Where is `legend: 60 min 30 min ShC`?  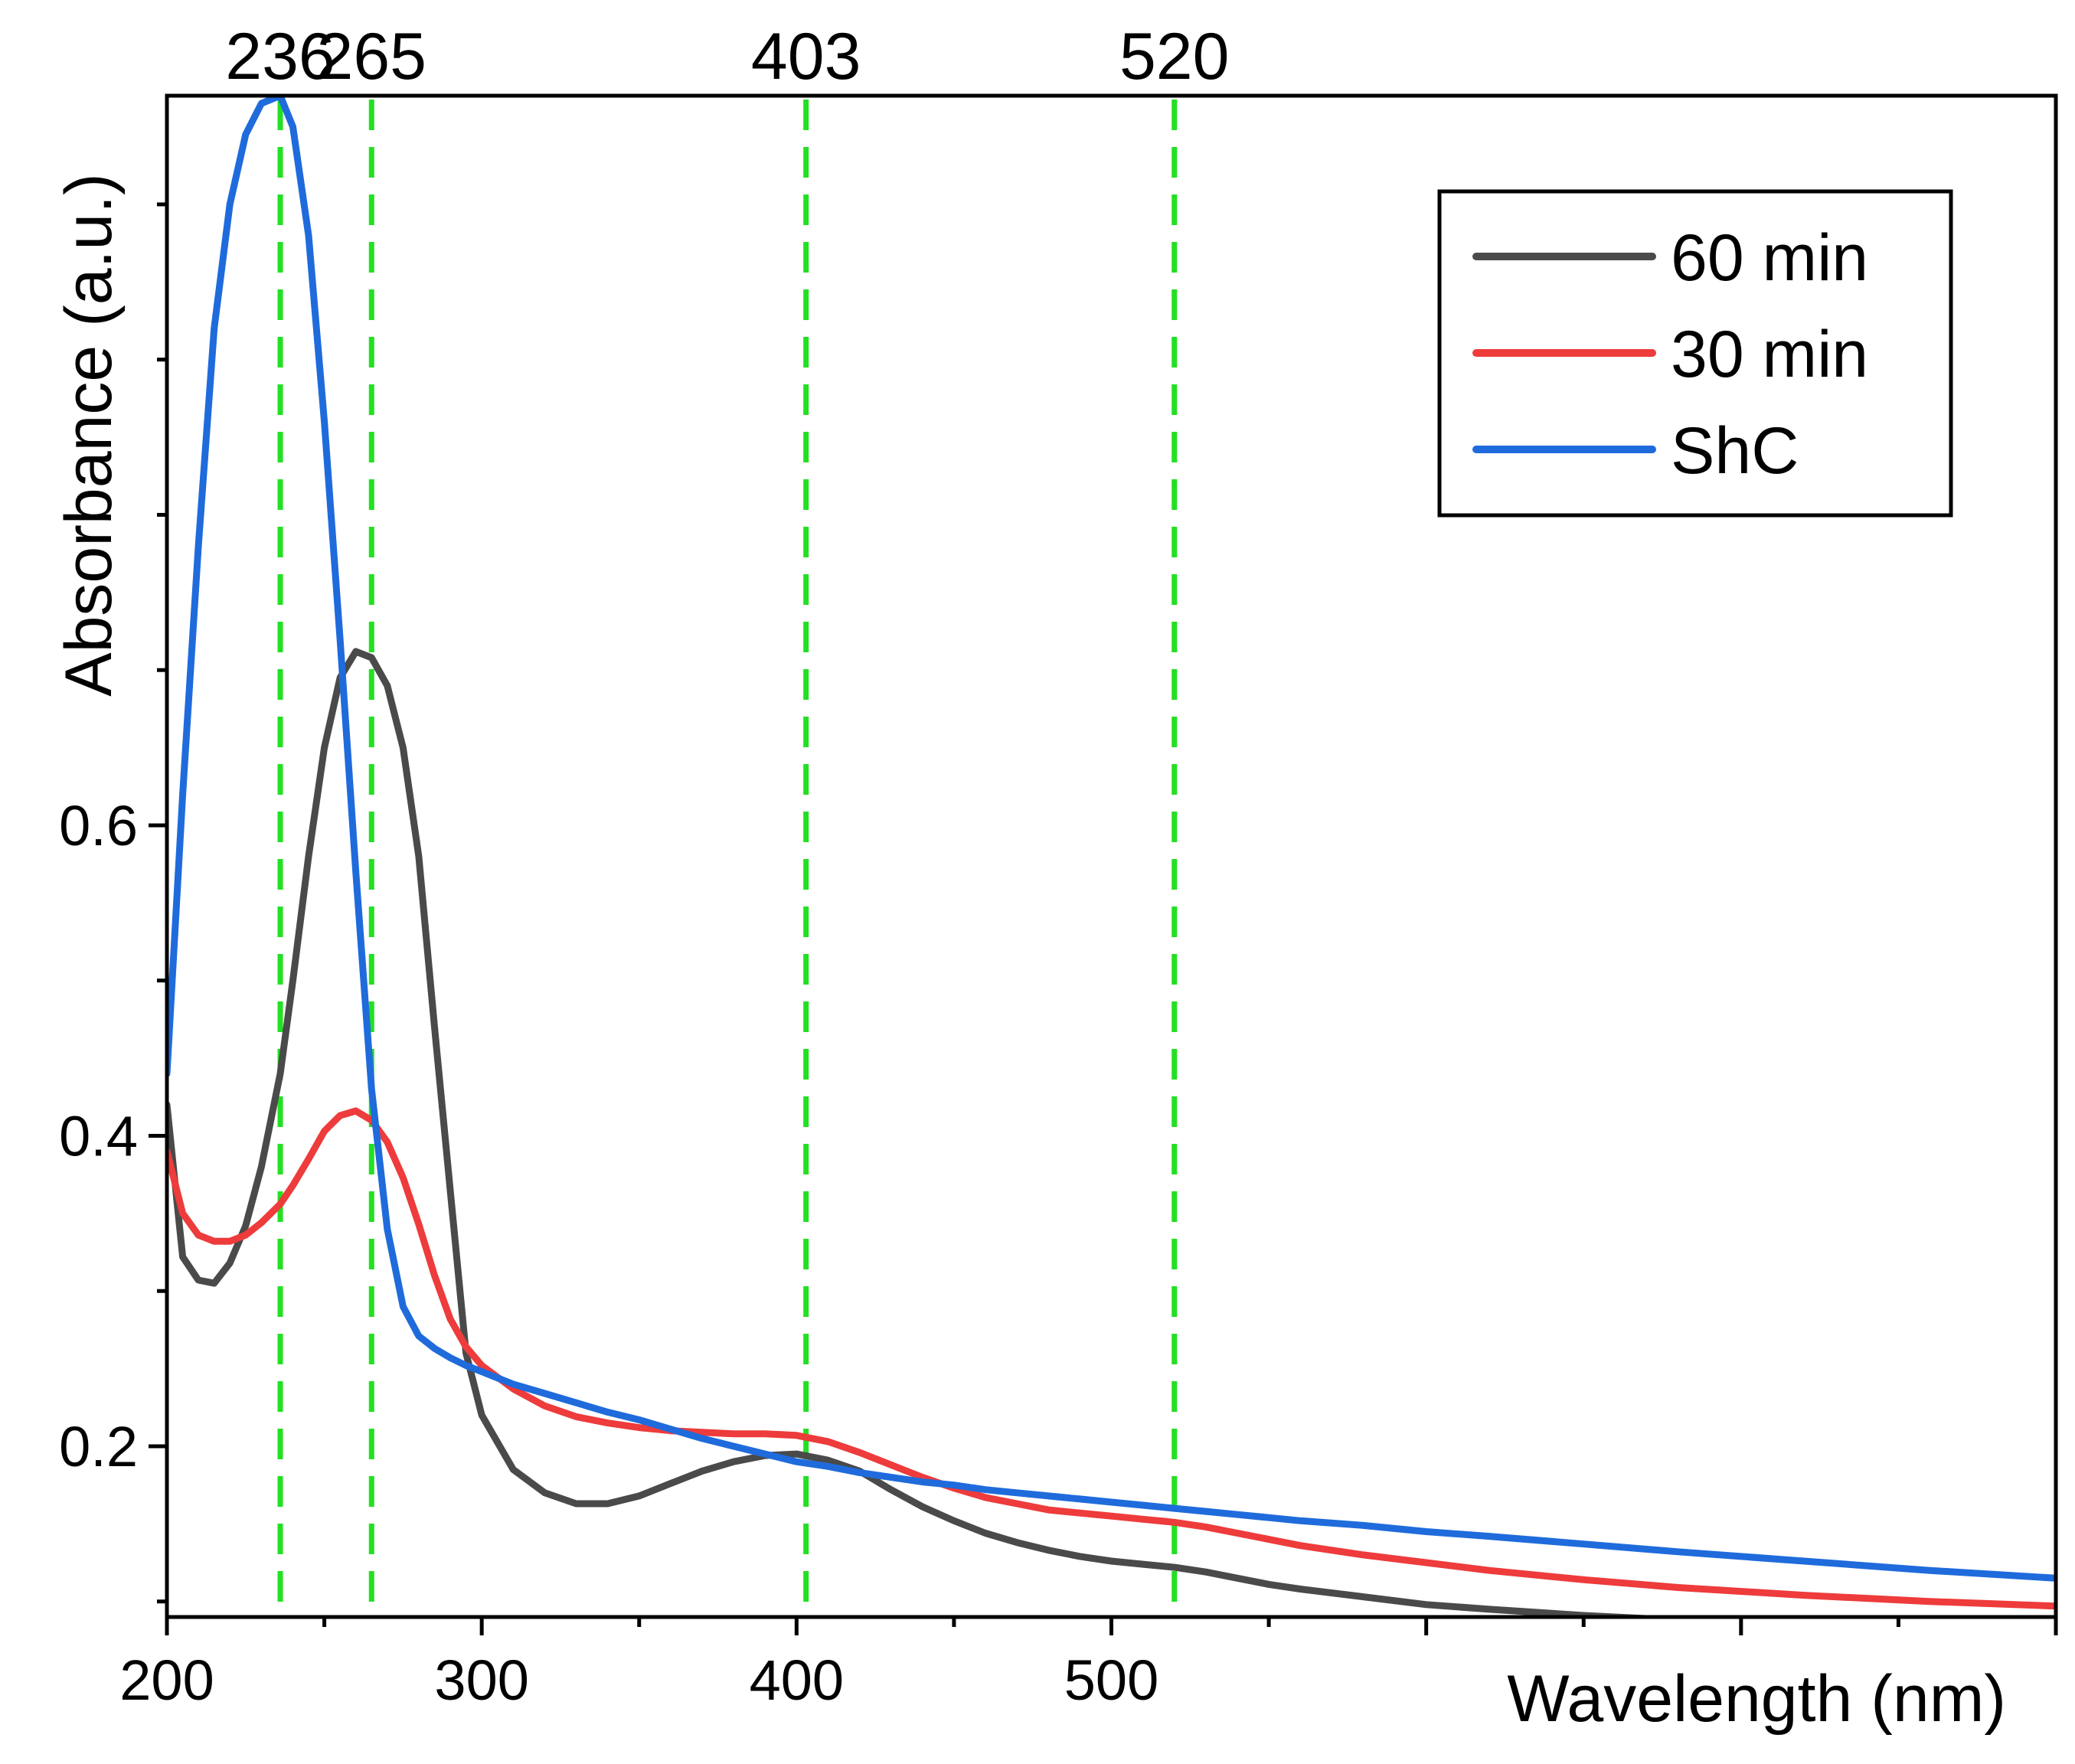
legend: 60 min 30 min ShC is located at coordinates (1695, 353).